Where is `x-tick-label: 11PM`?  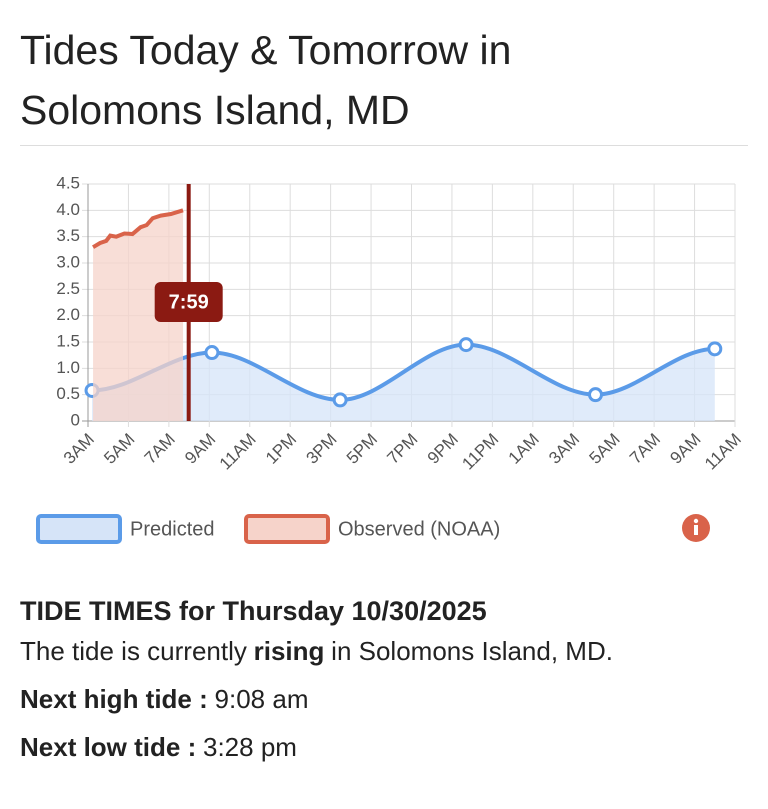 x-tick-label: 11PM is located at coordinates (480, 452).